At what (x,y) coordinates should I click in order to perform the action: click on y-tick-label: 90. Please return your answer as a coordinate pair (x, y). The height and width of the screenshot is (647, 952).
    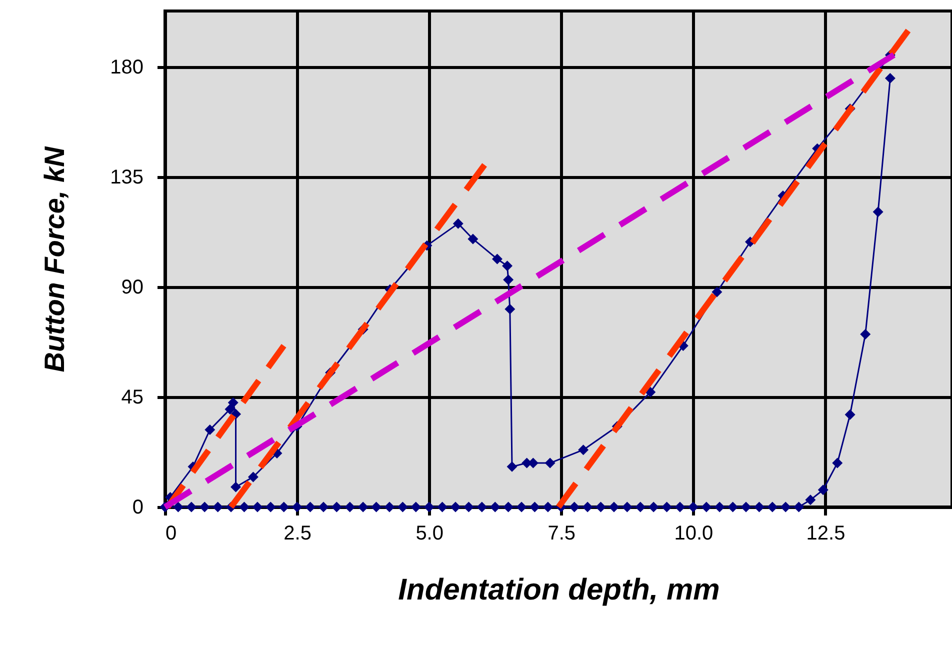
    Looking at the image, I should click on (132, 287).